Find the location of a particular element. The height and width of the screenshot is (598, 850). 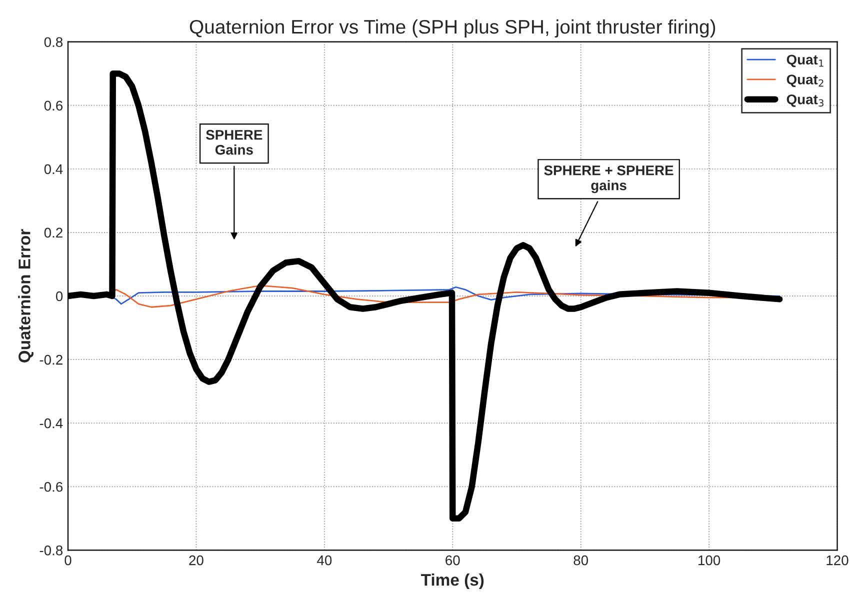

y-tick-label: -0.2 is located at coordinates (51, 359).